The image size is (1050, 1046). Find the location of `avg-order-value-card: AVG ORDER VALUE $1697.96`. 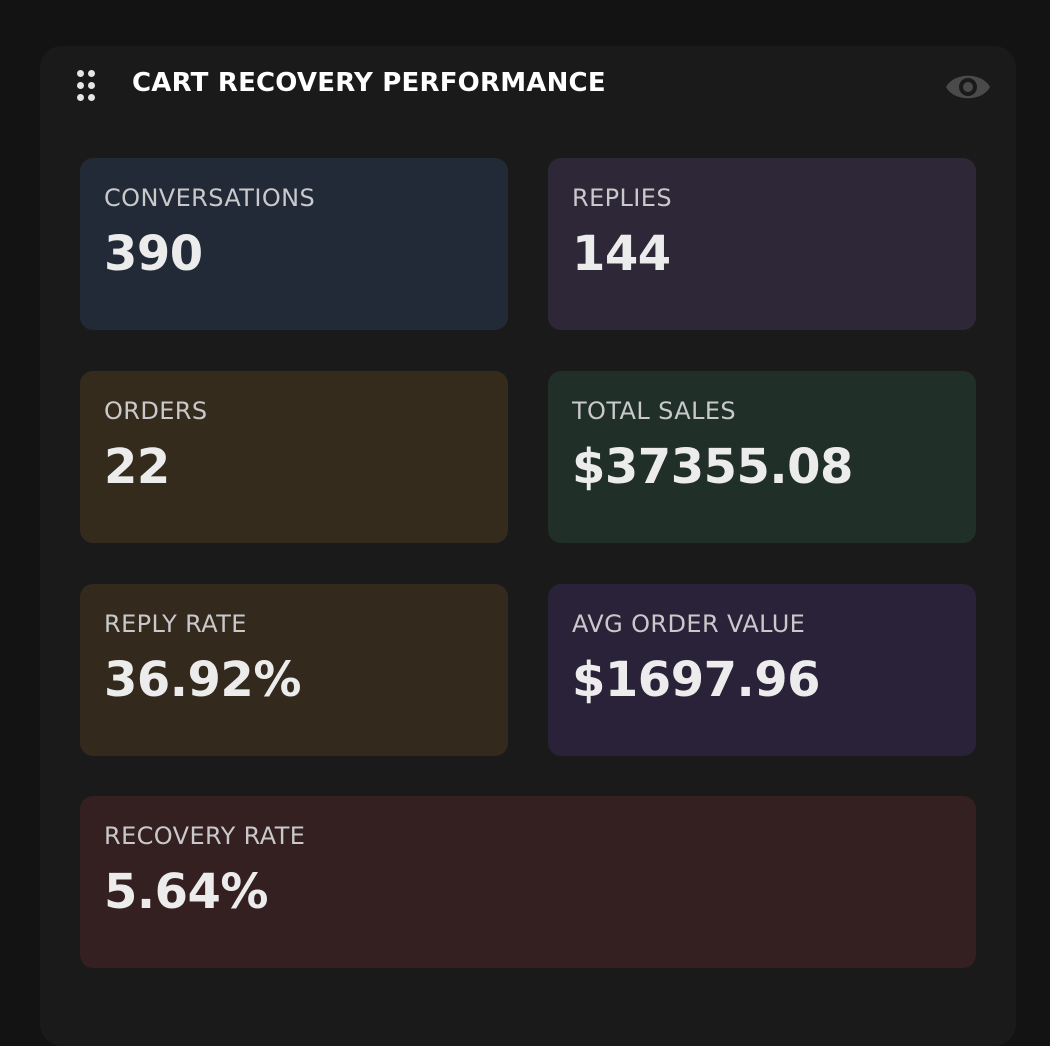

avg-order-value-card: AVG ORDER VALUE $1697.96 is located at coordinates (762, 670).